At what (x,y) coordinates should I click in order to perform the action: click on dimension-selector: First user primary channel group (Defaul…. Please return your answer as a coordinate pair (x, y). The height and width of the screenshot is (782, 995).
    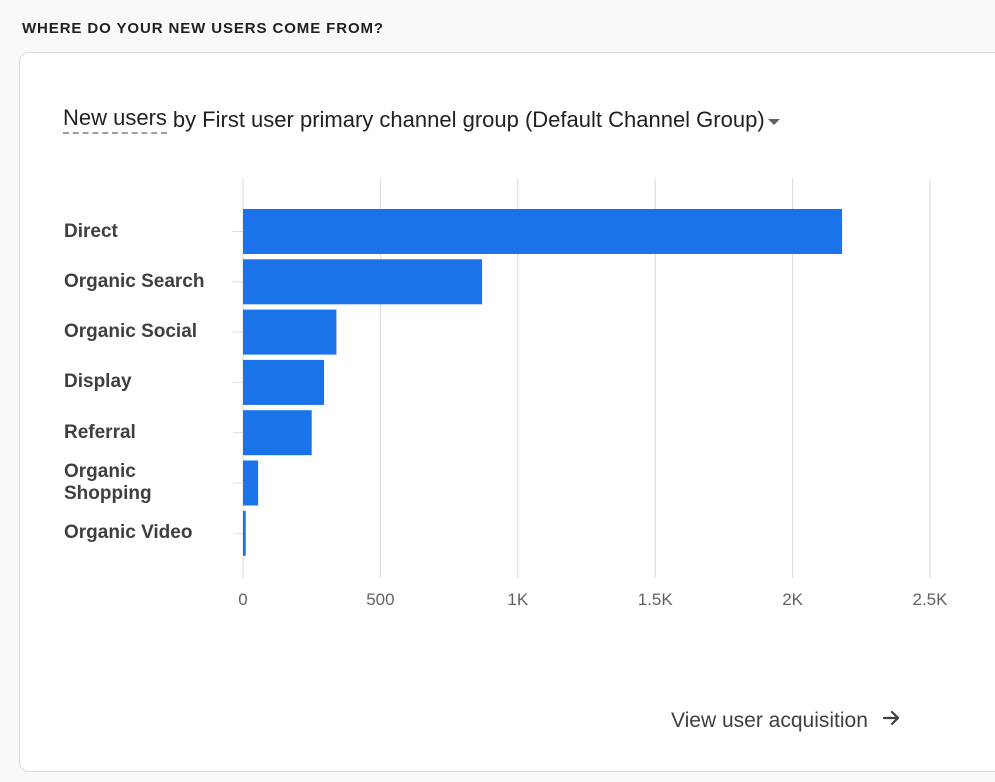
    Looking at the image, I should click on (483, 119).